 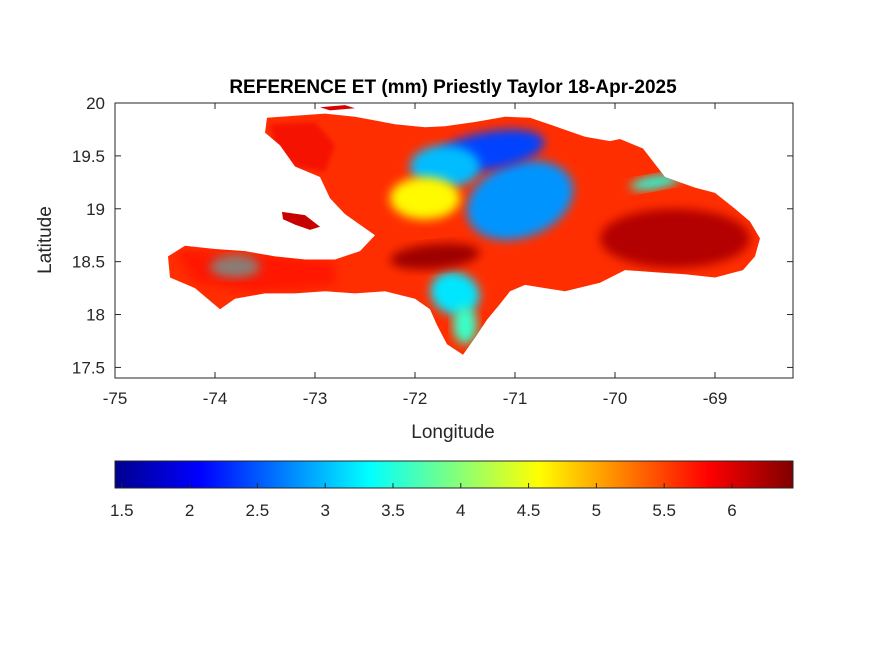 I want to click on haiti-southern-peninsula, so click(x=255, y=271).